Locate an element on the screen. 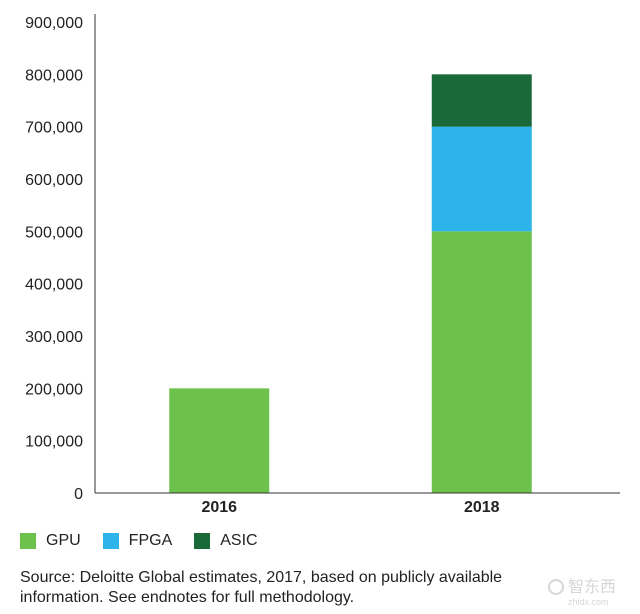 The width and height of the screenshot is (640, 614). x-axis-ticks: 2016 2018 is located at coordinates (350, 507).